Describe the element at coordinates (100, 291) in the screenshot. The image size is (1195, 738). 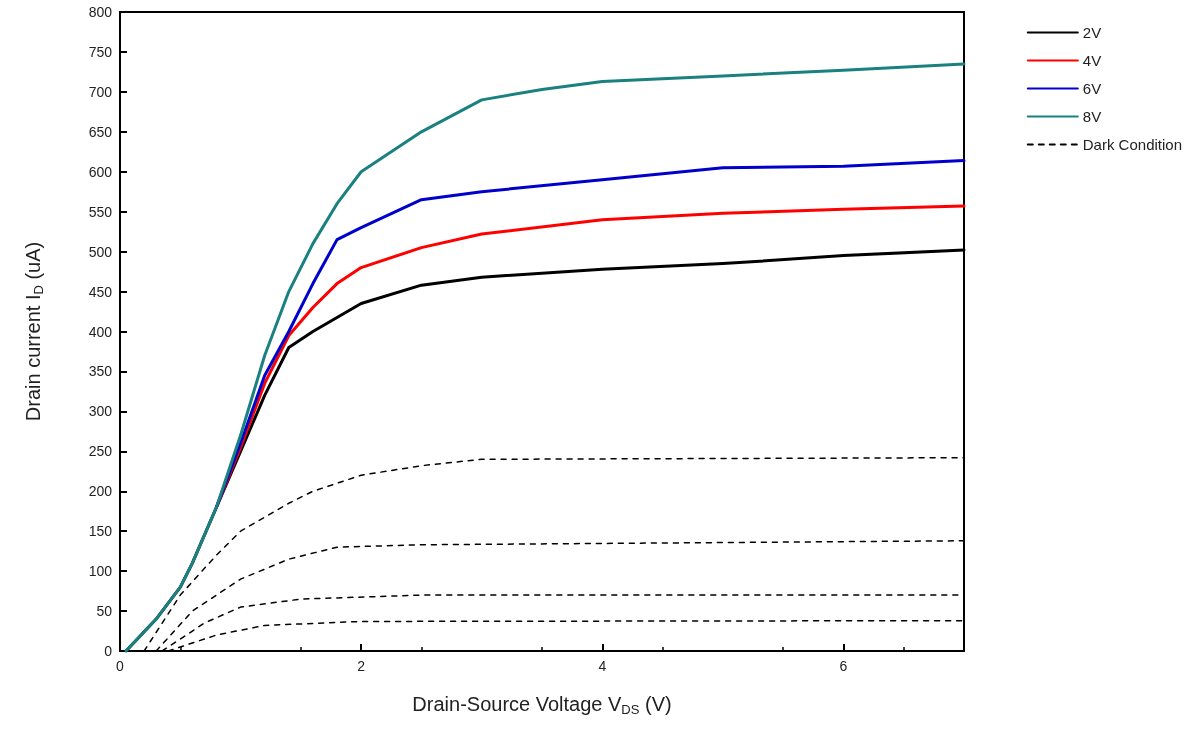
I see `y-tick-label: 450` at that location.